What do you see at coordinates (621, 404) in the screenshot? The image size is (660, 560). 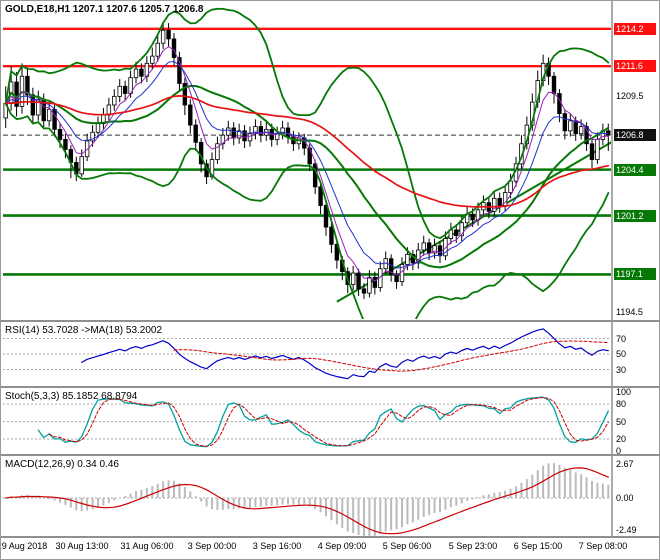 I see `stoch-axis-label: 80` at bounding box center [621, 404].